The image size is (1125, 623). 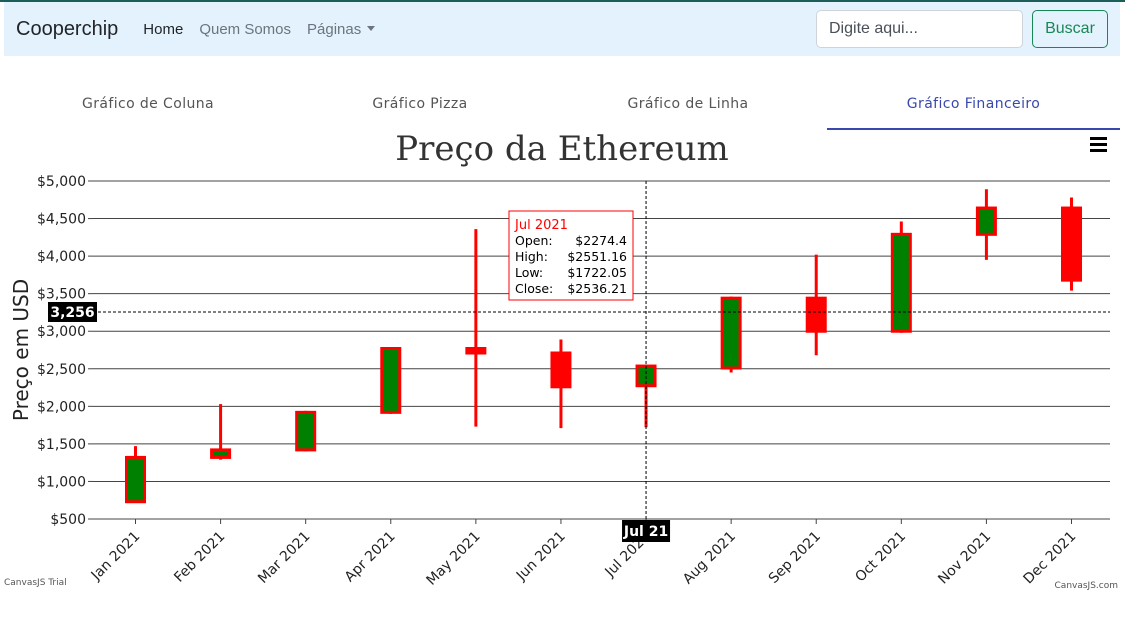 I want to click on x-tick-label: Mar 2021, so click(x=284, y=558).